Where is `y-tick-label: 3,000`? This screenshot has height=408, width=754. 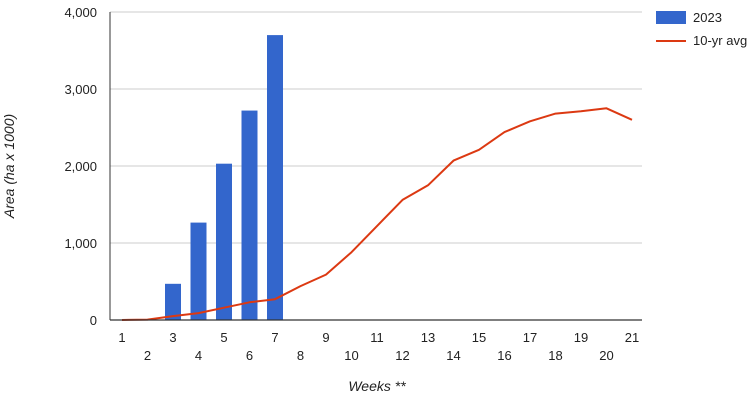 y-tick-label: 3,000 is located at coordinates (80, 89).